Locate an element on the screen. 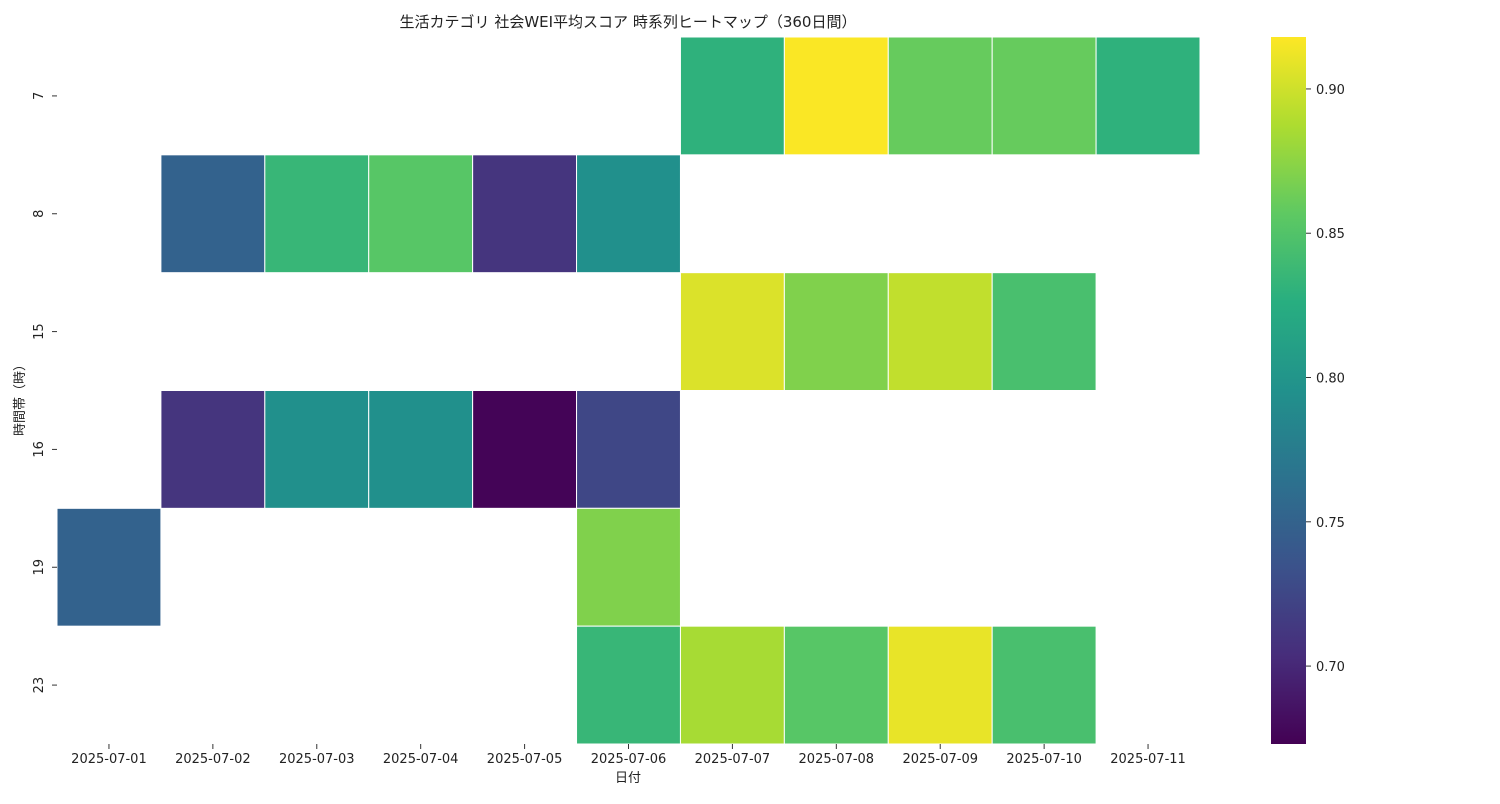  x-axis-label: 日付 is located at coordinates (628, 778).